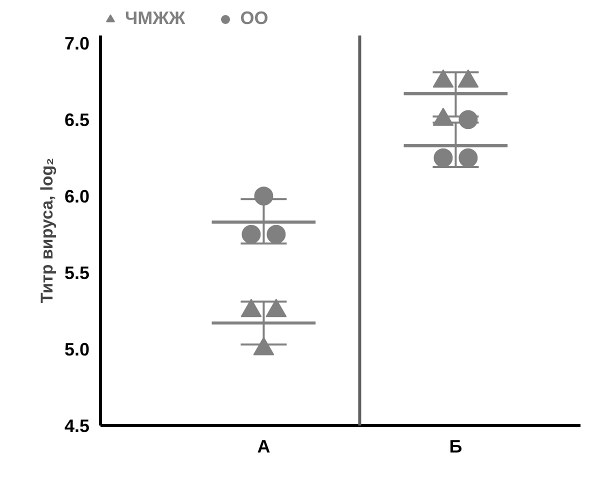  What do you see at coordinates (77, 44) in the screenshot?
I see `y-tick-label: 7.0` at bounding box center [77, 44].